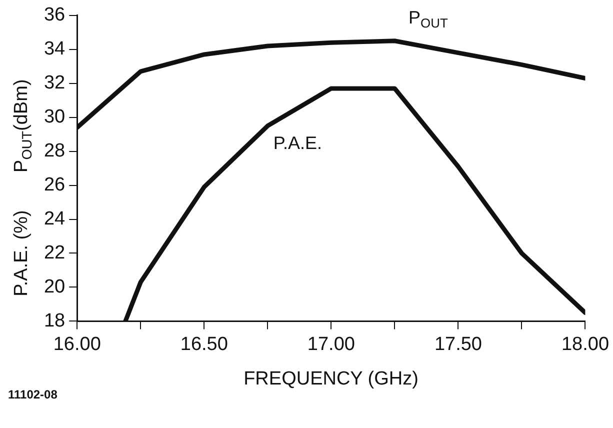  Describe the element at coordinates (55, 287) in the screenshot. I see `y-tick-label: 20` at that location.